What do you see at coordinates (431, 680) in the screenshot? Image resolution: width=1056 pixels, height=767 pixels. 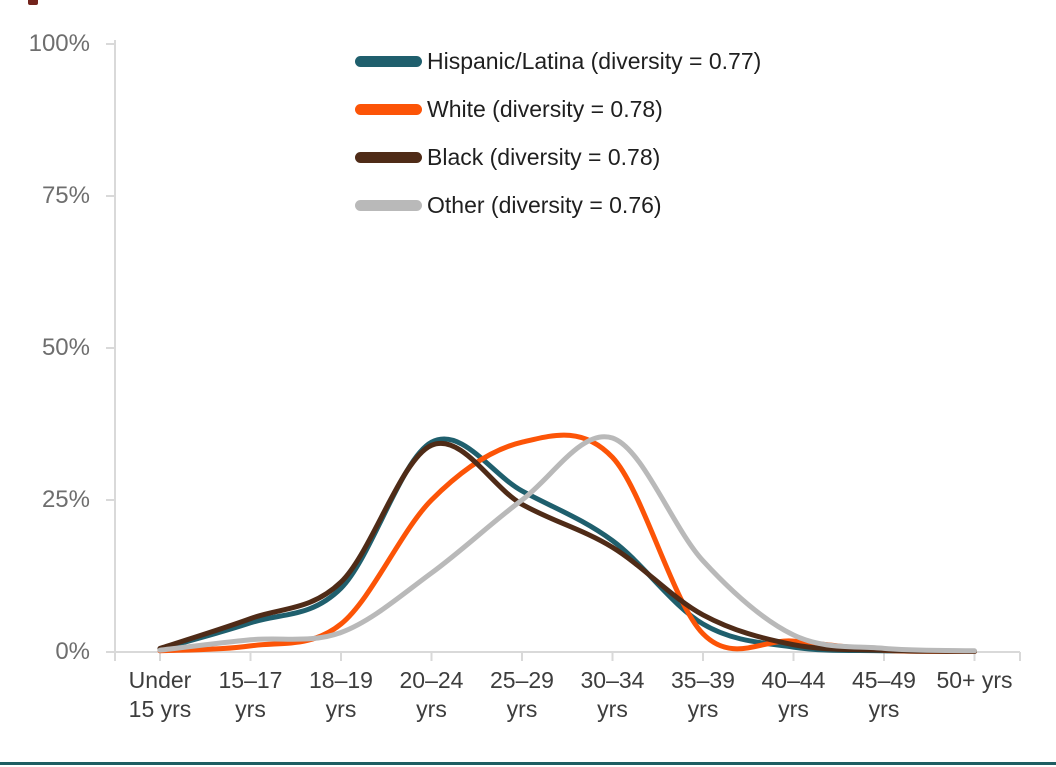 I see `x-tick-label-line: 20–24` at bounding box center [431, 680].